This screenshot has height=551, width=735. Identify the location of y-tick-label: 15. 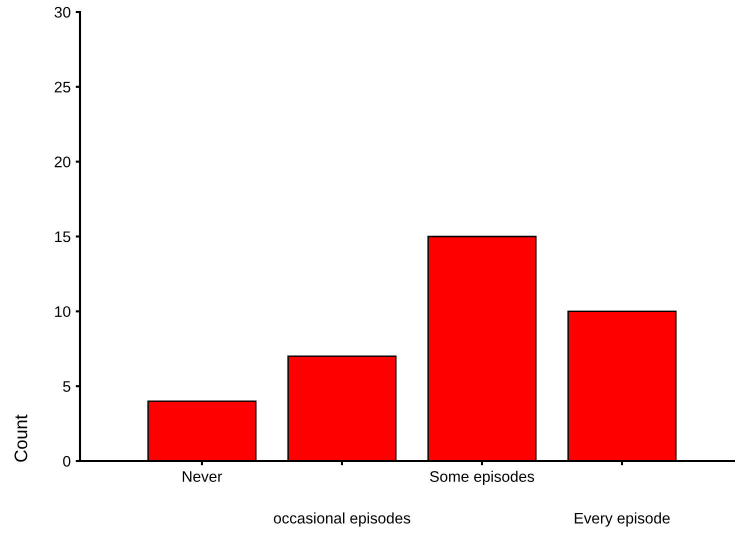
(62, 237).